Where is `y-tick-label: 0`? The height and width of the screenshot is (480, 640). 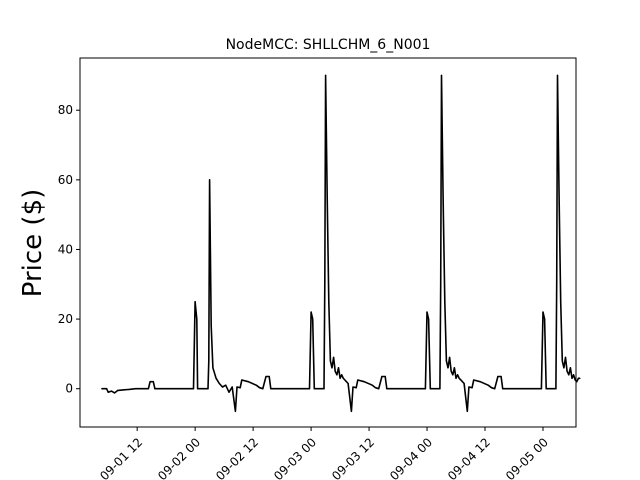
y-tick-label: 0 is located at coordinates (69, 389).